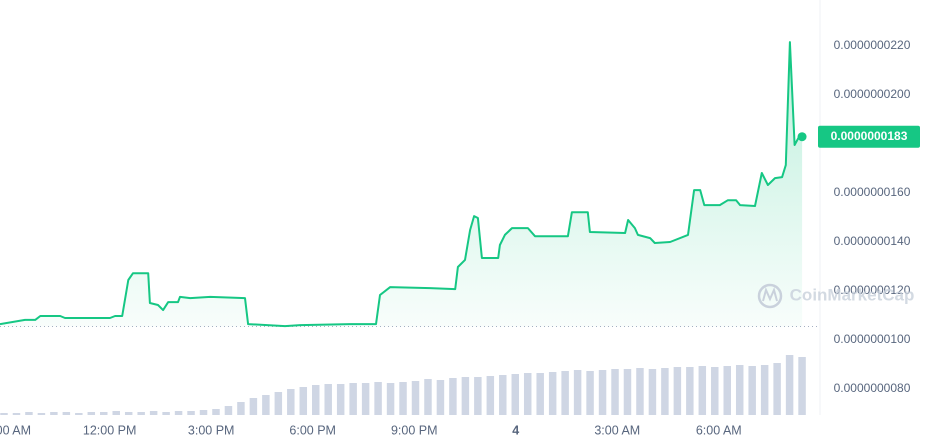 This screenshot has height=442, width=928. What do you see at coordinates (414, 430) in the screenshot?
I see `x-tick-label: 9:00 PM` at bounding box center [414, 430].